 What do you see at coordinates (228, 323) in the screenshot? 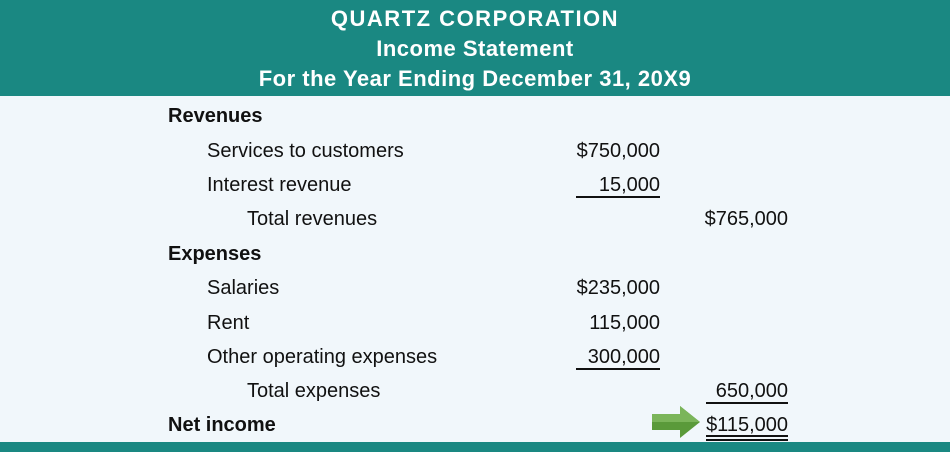
I see `rent-label: Rent` at bounding box center [228, 323].